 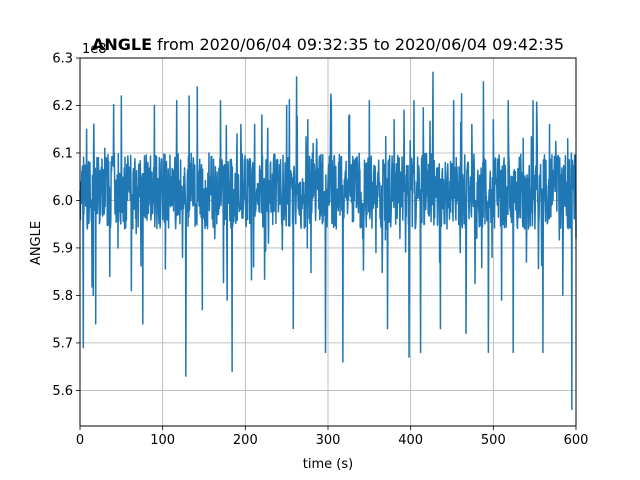 I want to click on y-tick-label: 5.8, so click(x=62, y=296).